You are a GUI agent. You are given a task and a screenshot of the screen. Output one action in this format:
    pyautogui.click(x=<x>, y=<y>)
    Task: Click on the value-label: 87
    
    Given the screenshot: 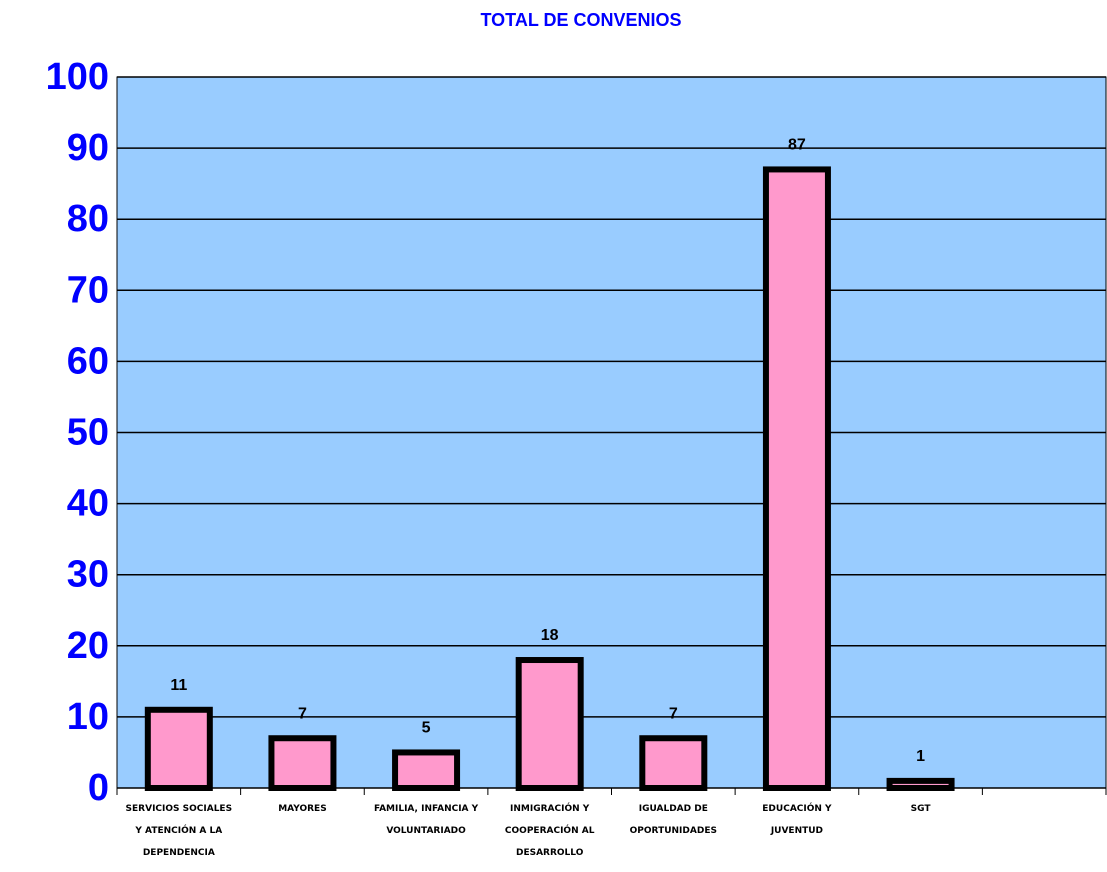 What is the action you would take?
    pyautogui.click(x=797, y=145)
    